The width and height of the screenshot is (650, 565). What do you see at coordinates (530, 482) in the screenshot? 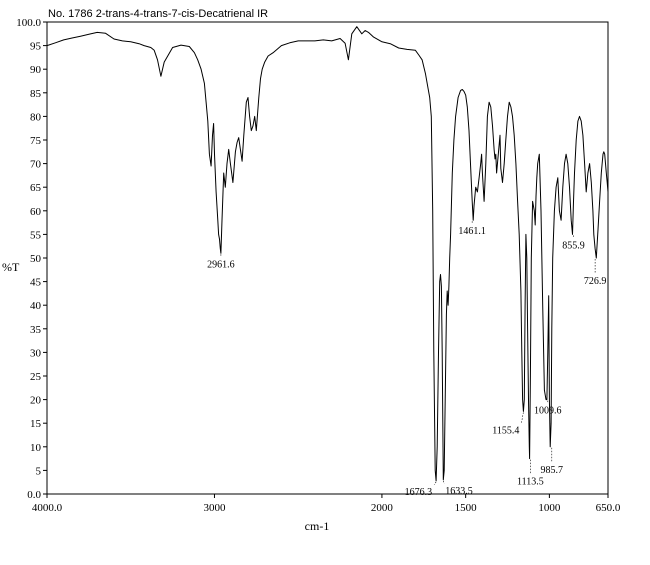
I see `peak-label: 1113.5` at bounding box center [530, 482].